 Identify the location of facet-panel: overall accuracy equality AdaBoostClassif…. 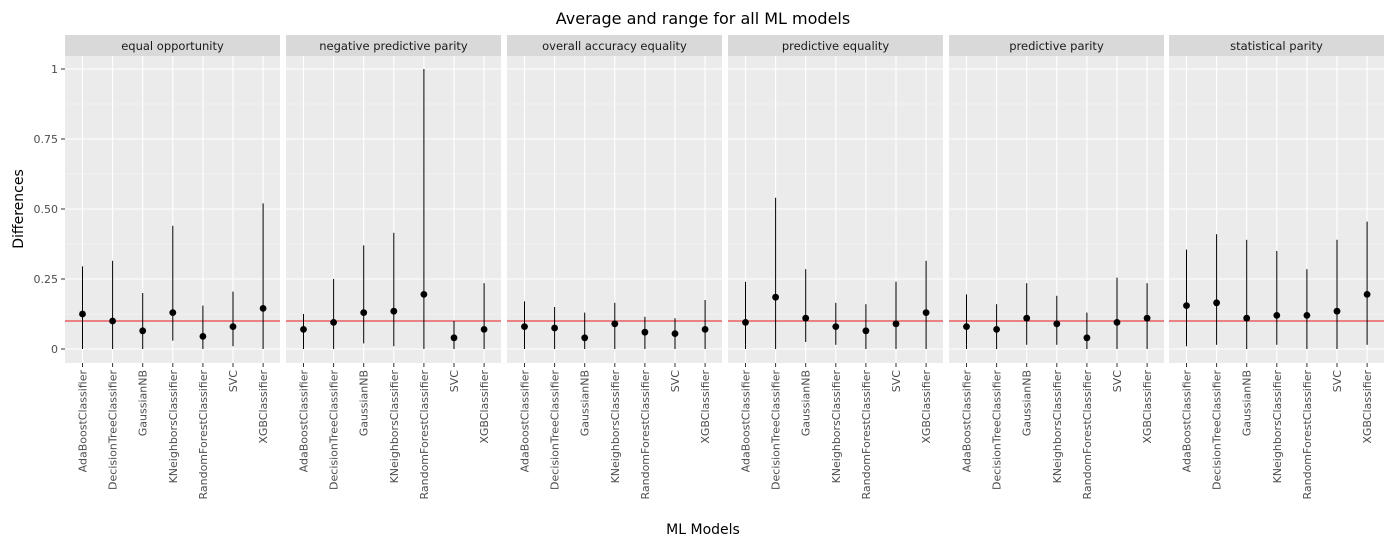
(614, 267).